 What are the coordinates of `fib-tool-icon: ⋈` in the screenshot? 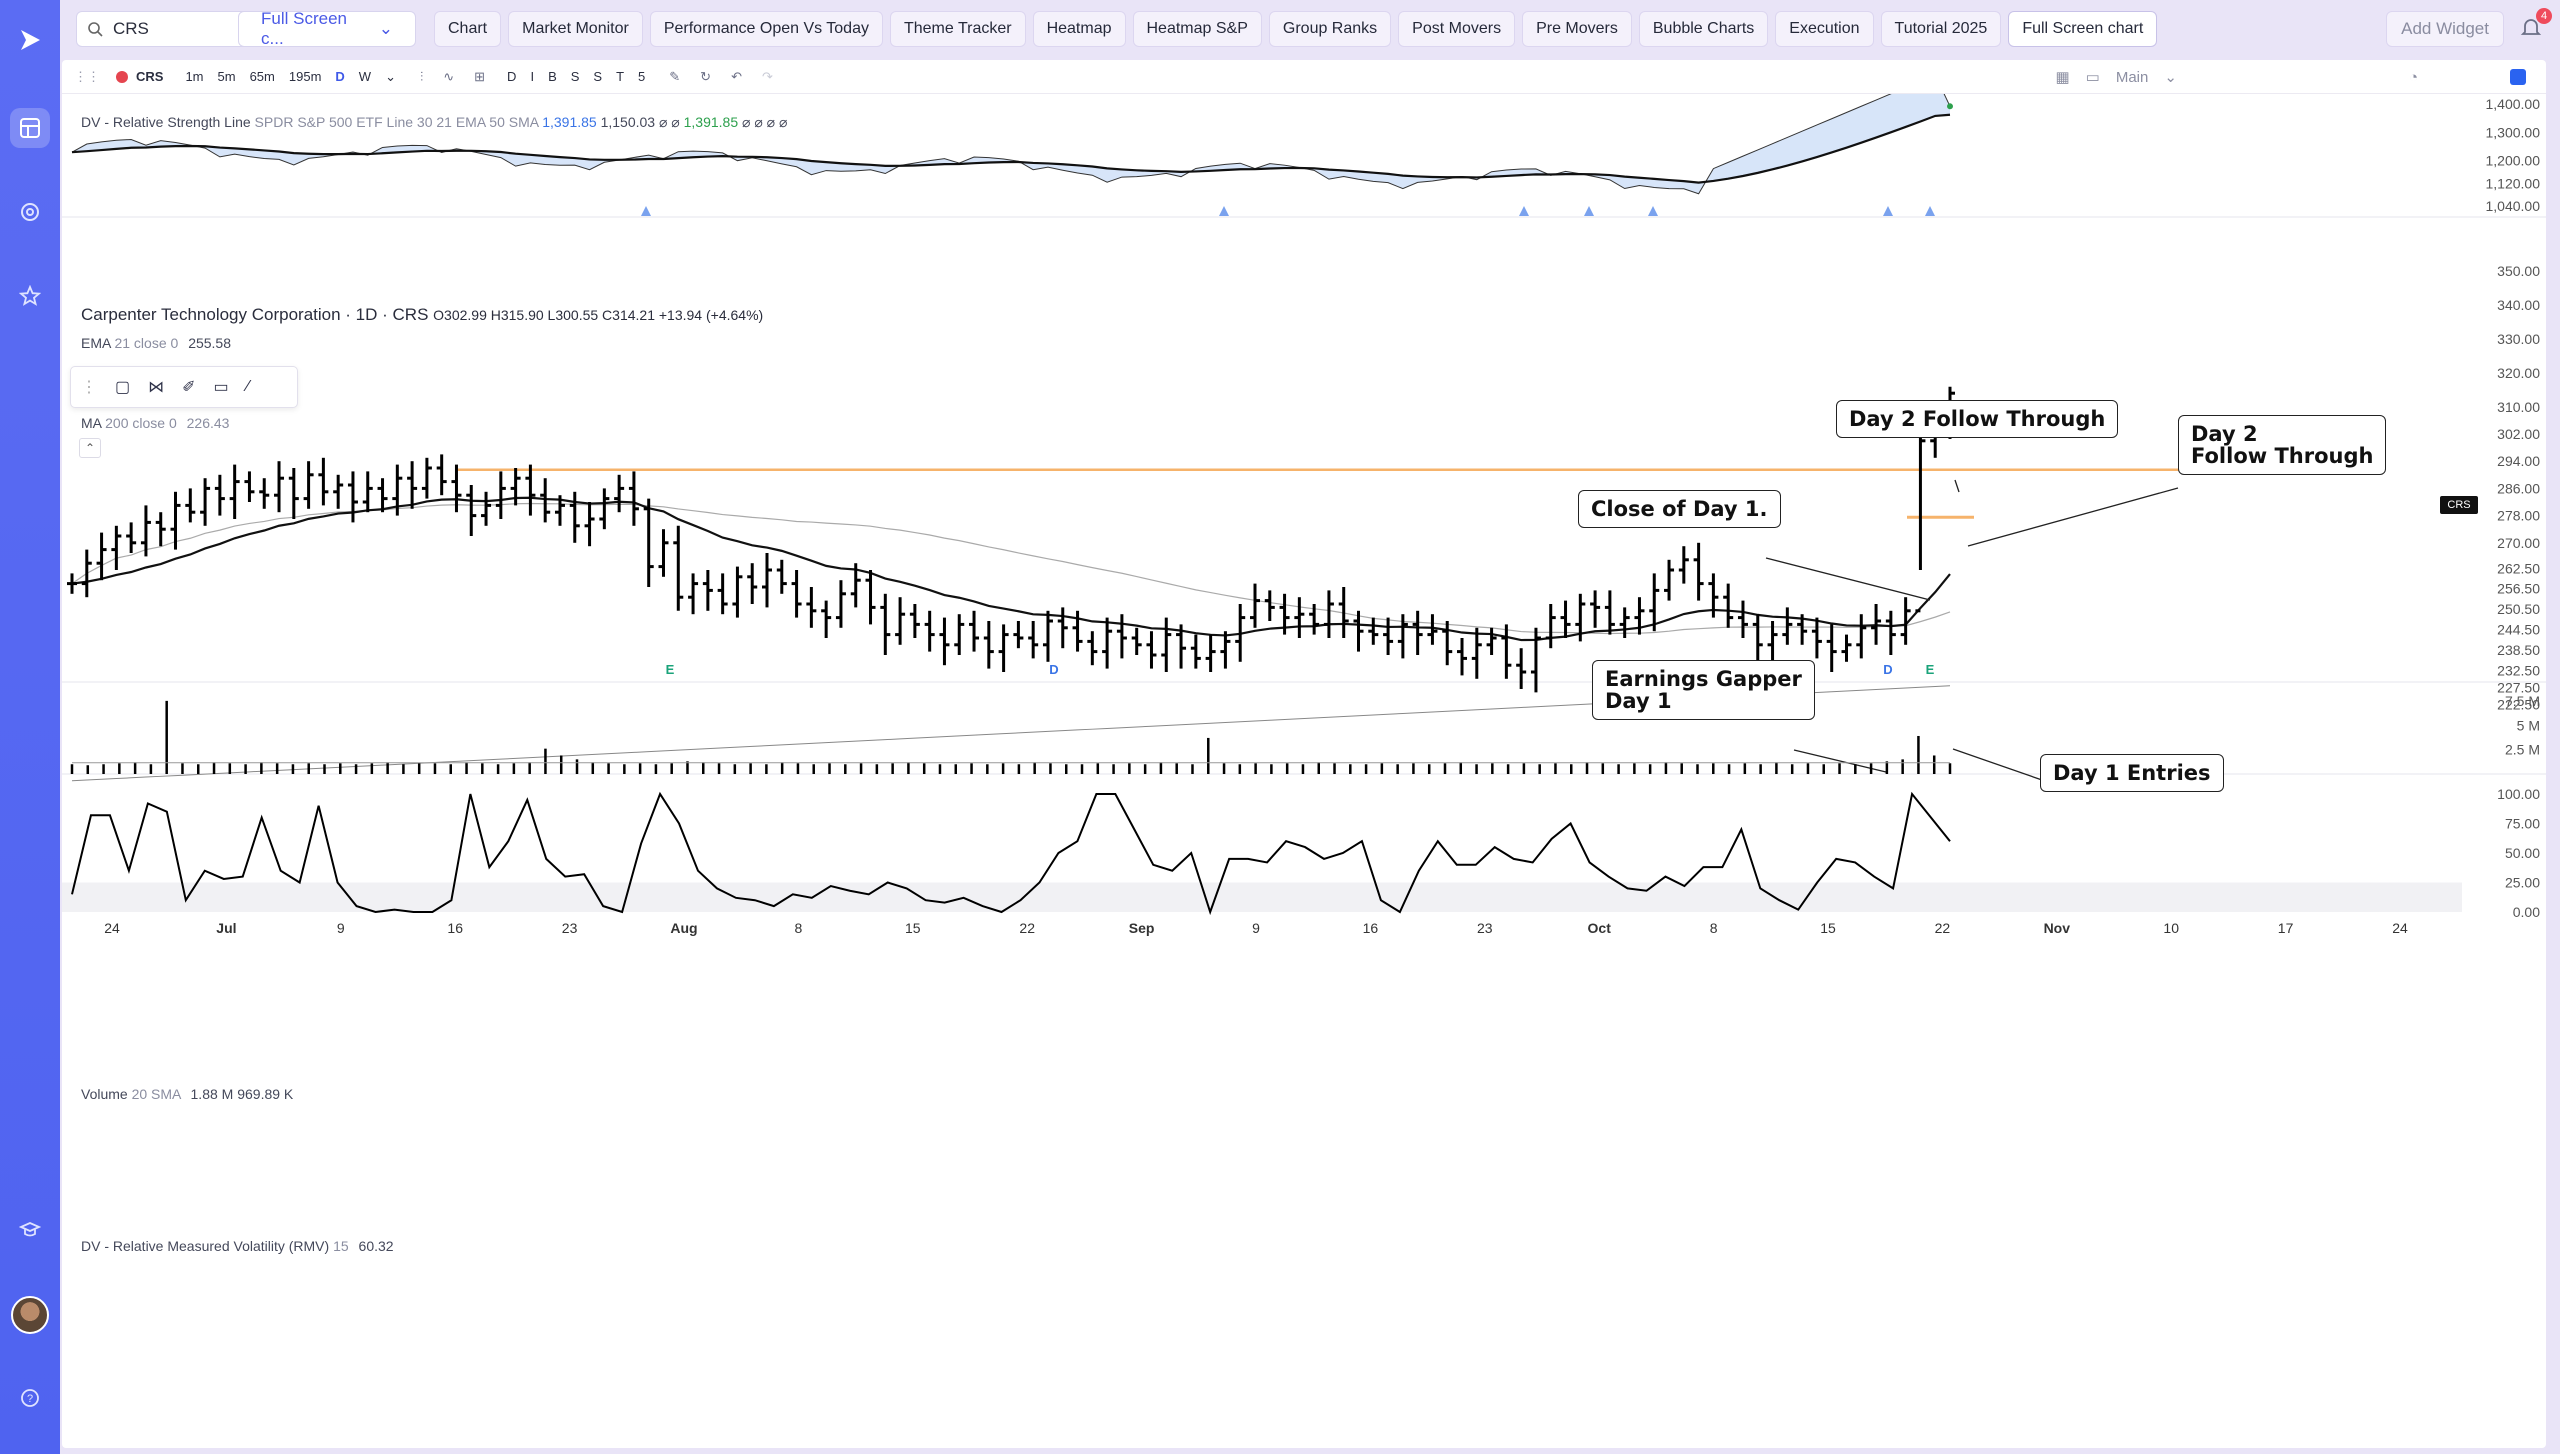 It's located at (156, 387).